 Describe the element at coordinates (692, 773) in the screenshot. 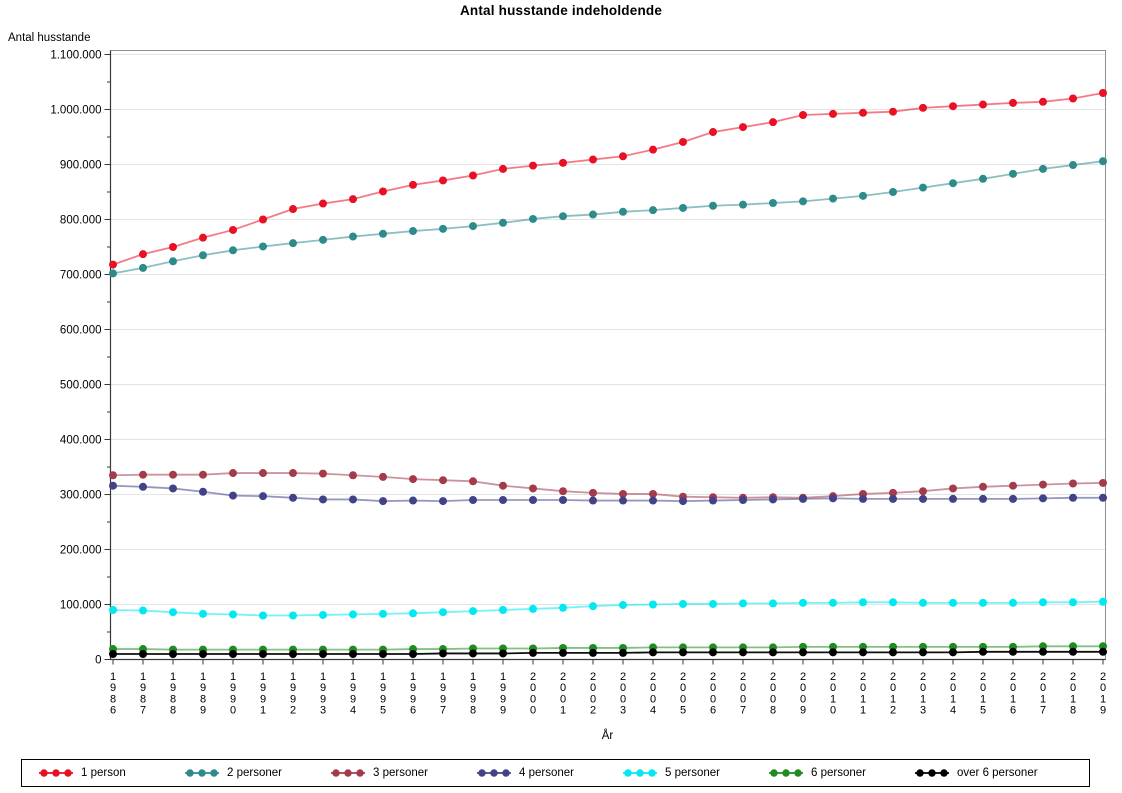

I see `legend-label: 5 personer` at that location.